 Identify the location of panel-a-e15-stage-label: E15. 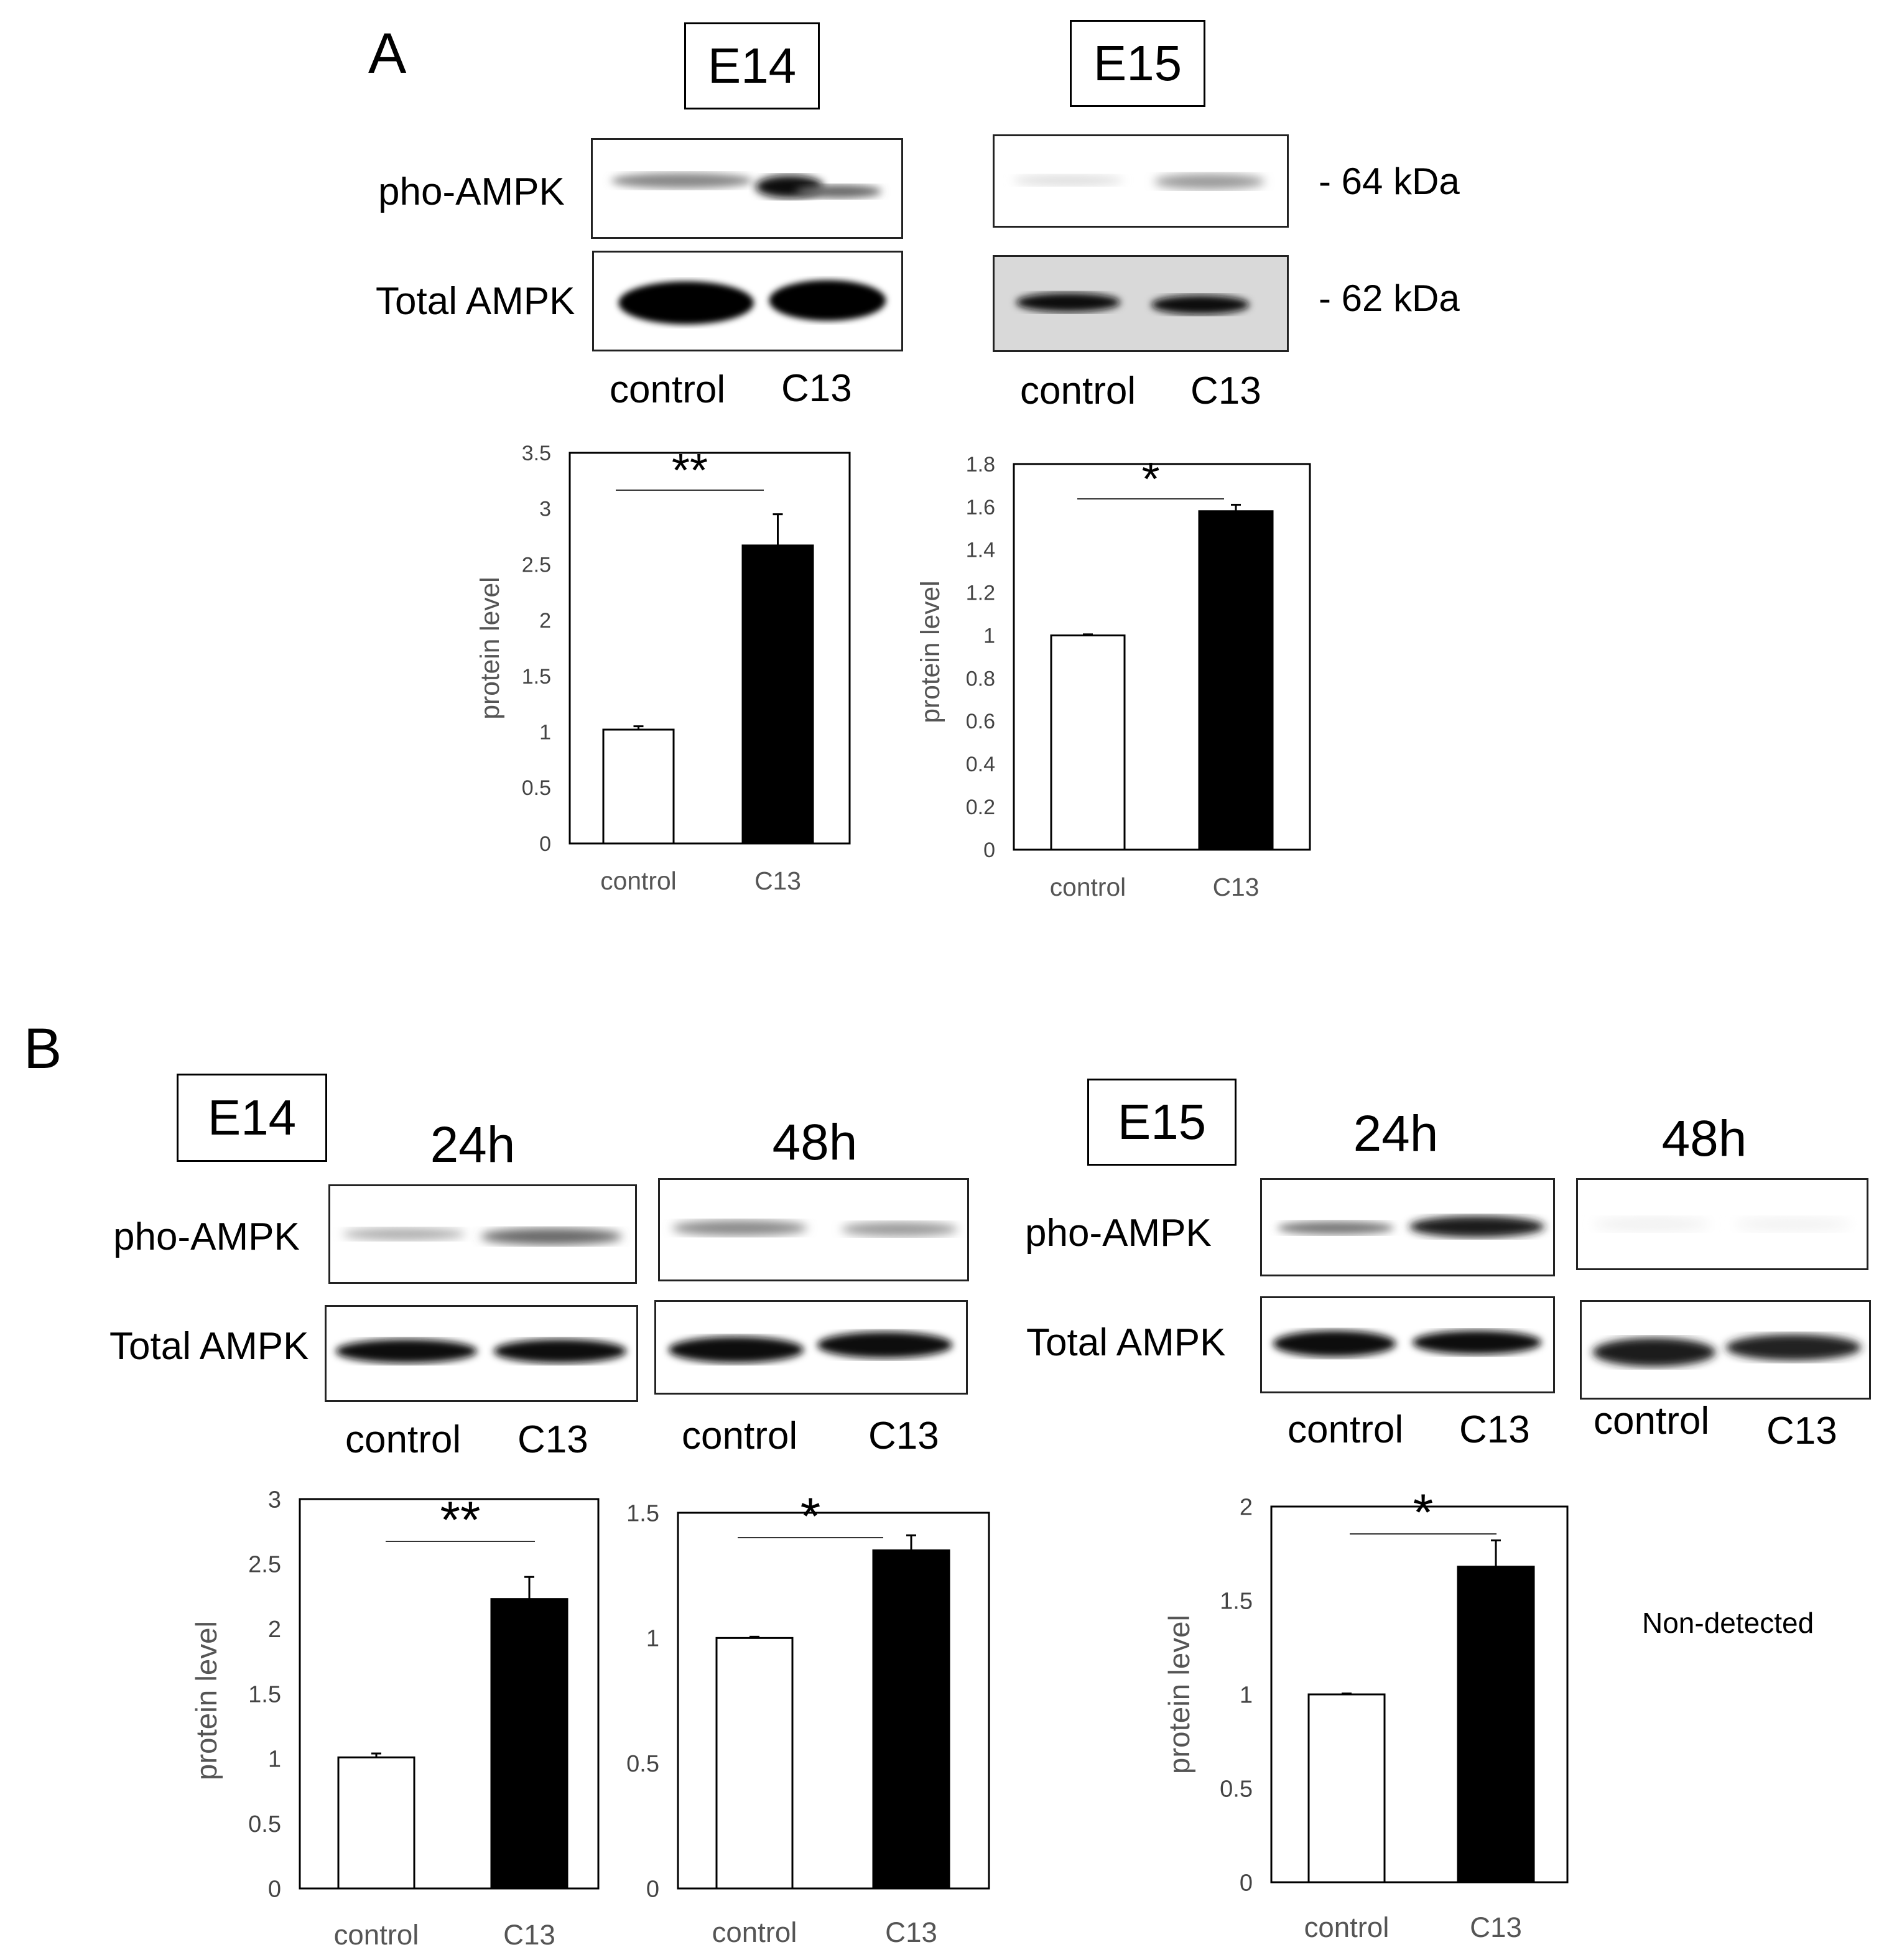
(1137, 63).